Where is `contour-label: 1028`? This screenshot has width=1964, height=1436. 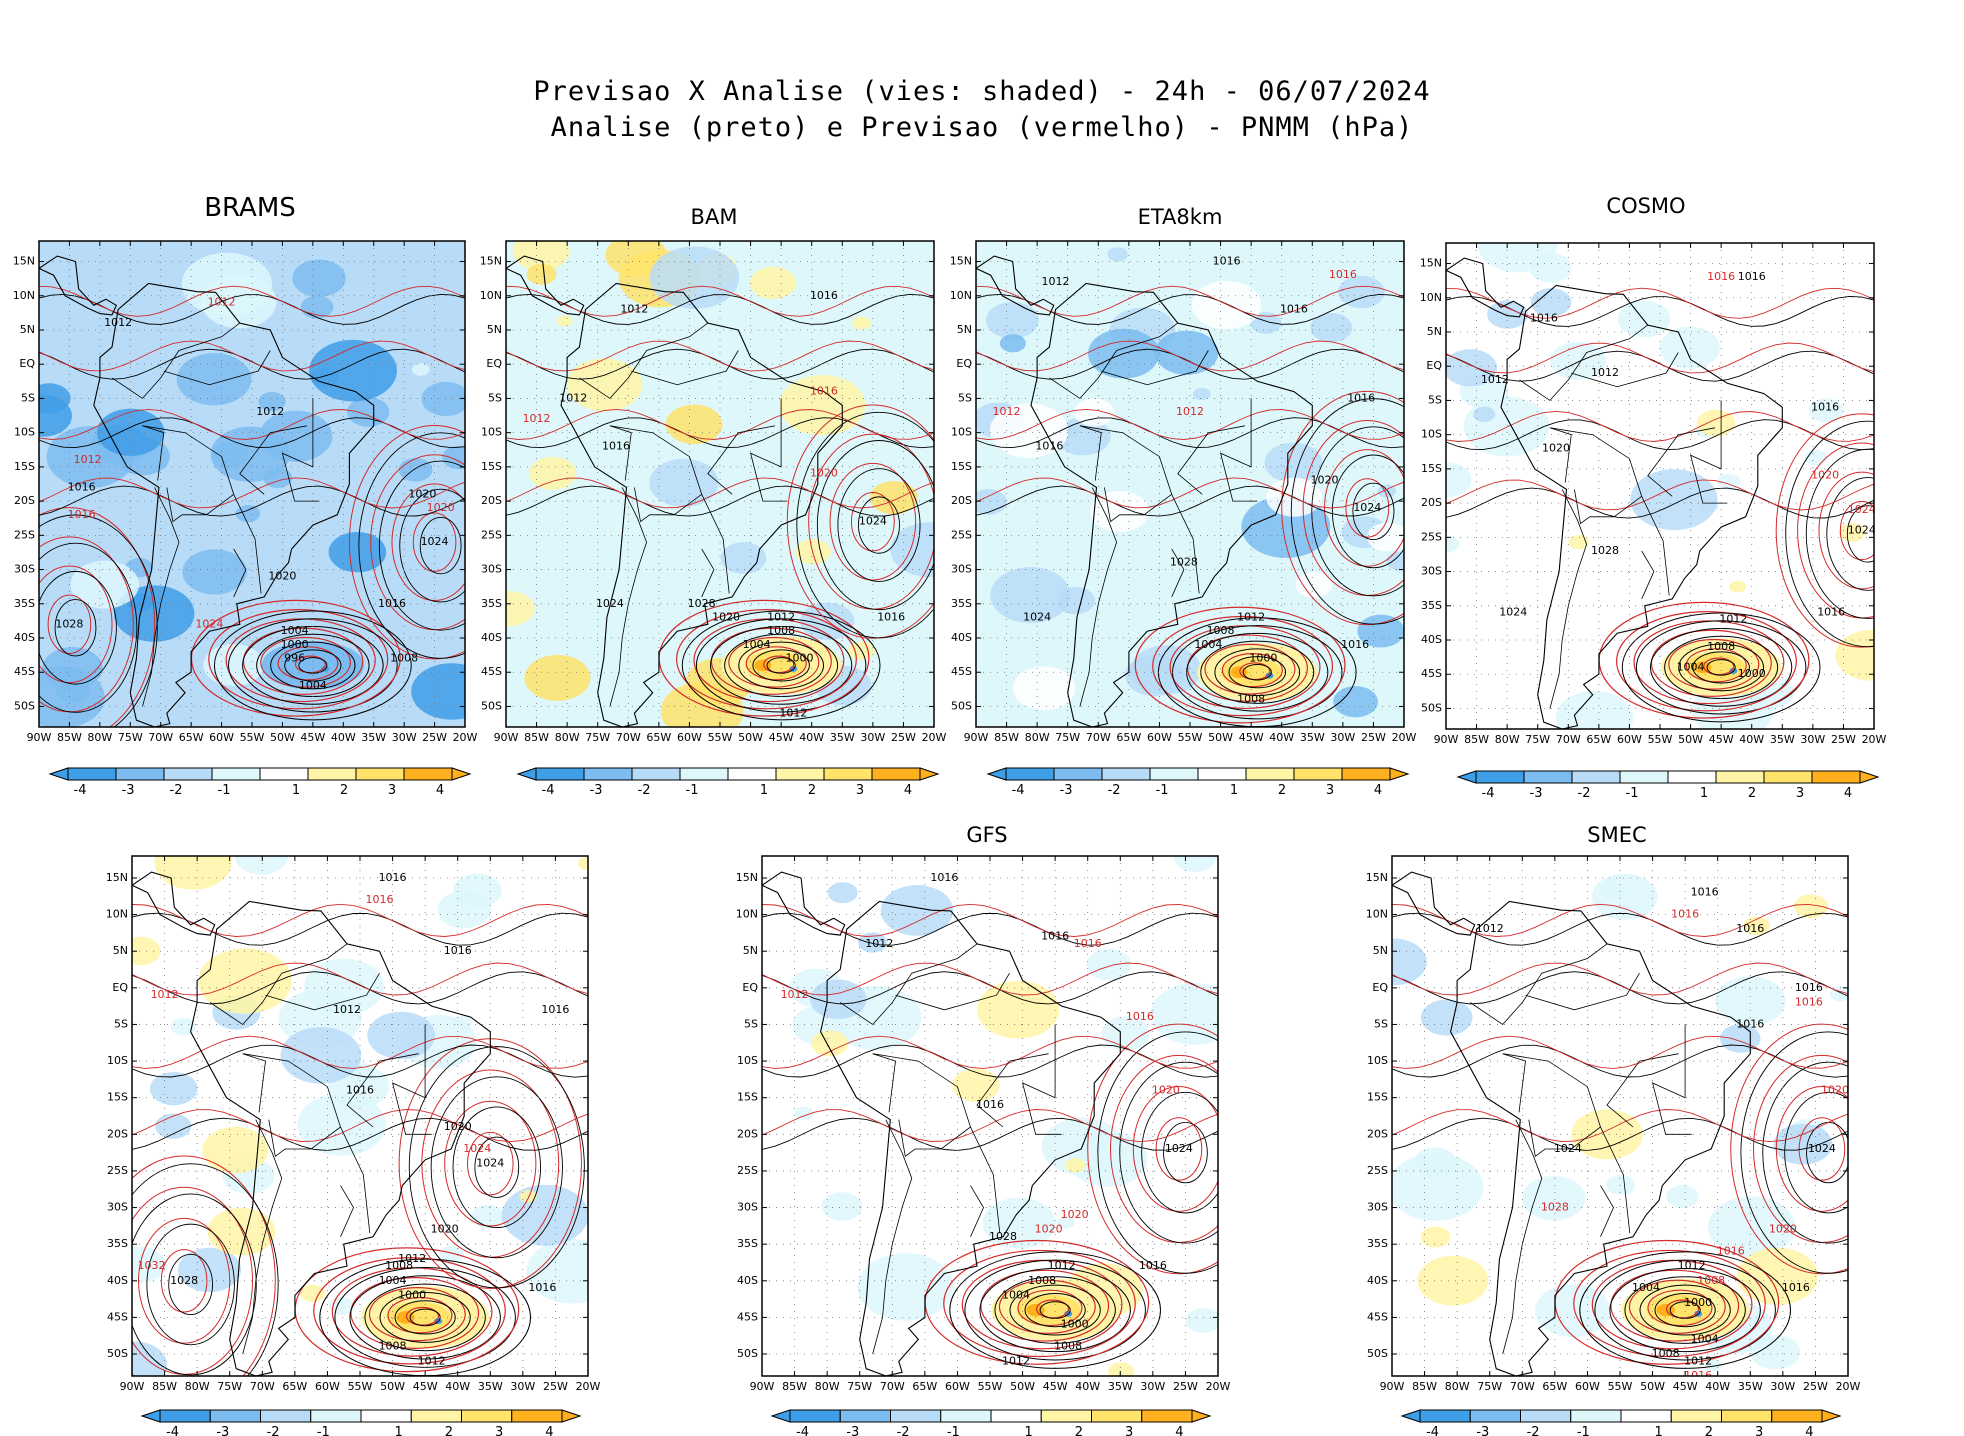 contour-label: 1028 is located at coordinates (69, 623).